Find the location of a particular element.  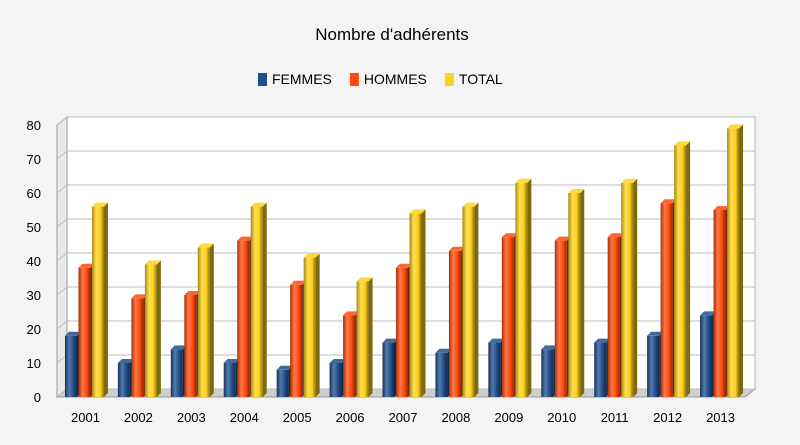

y-tick-label: 10 is located at coordinates (34, 363).